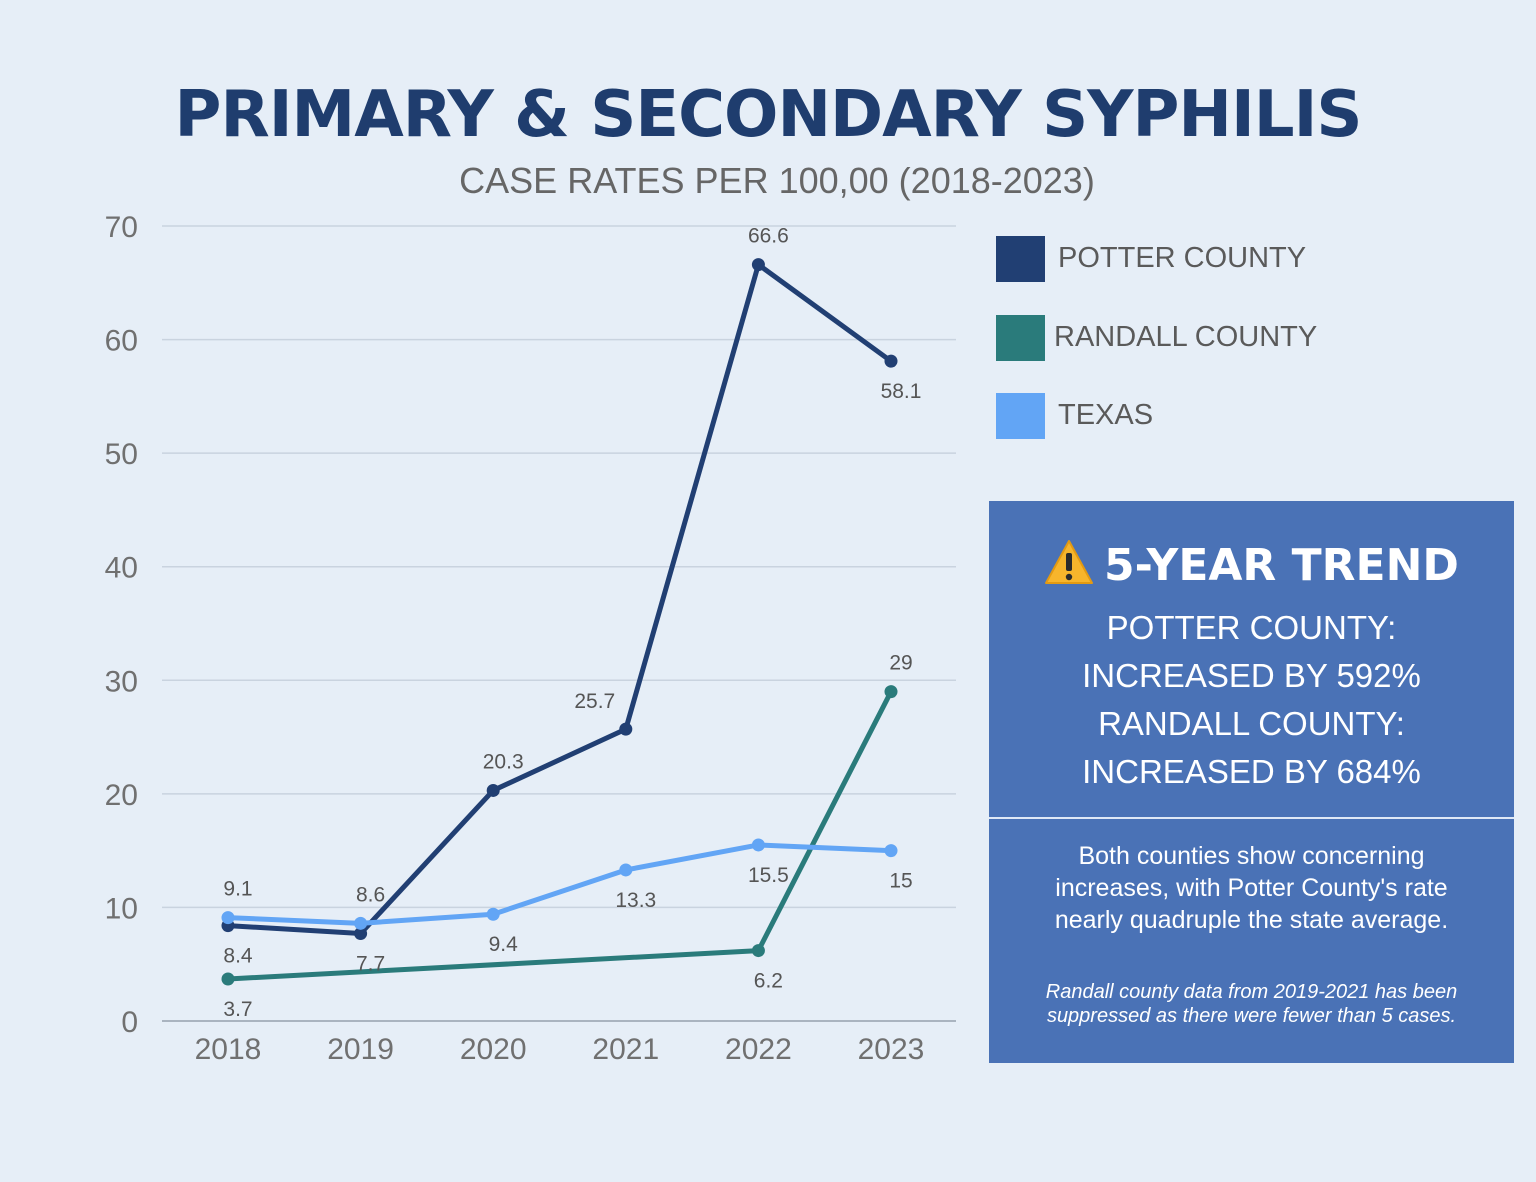 This screenshot has height=1182, width=1536. What do you see at coordinates (370, 964) in the screenshot?
I see `data-label-potter-county: 7.7` at bounding box center [370, 964].